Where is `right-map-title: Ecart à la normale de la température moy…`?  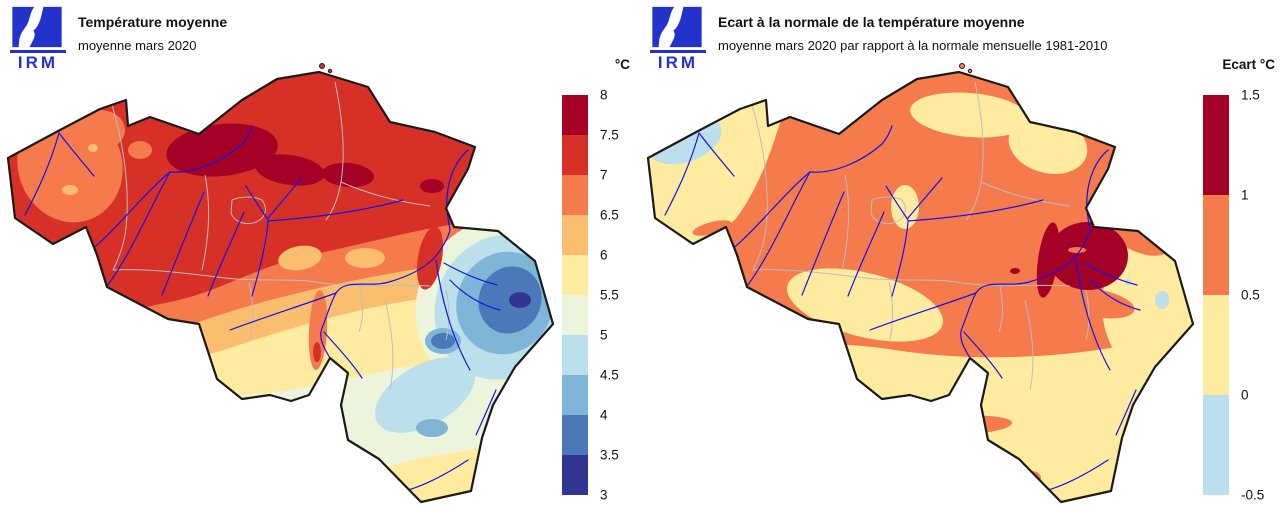 right-map-title: Ecart à la normale de la température moy… is located at coordinates (871, 22).